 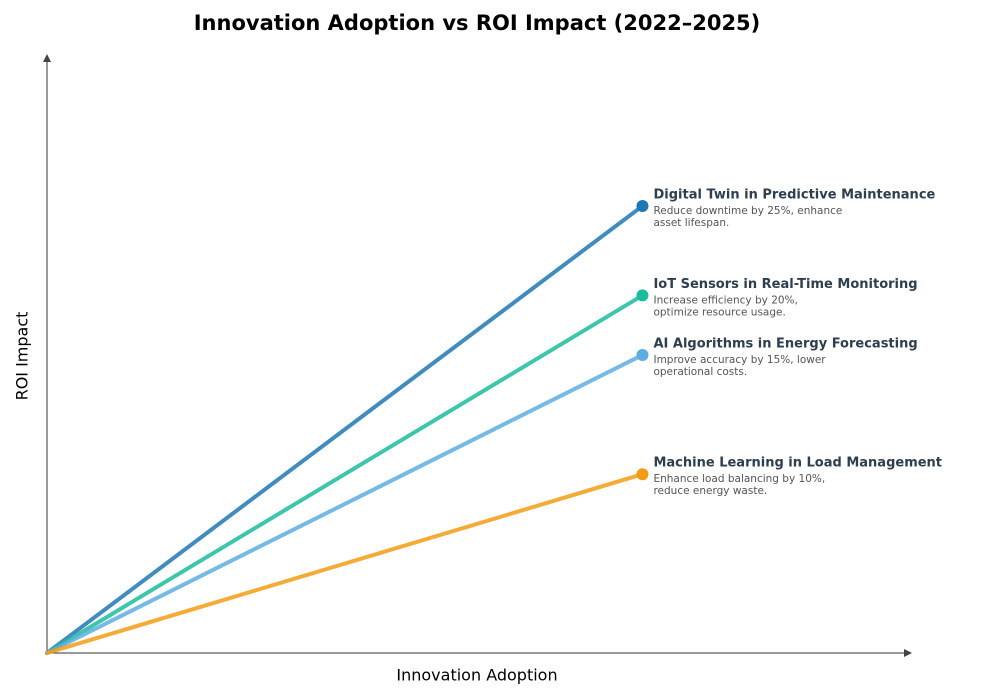 What do you see at coordinates (710, 491) in the screenshot?
I see `series-annotation: reduce energy waste.` at bounding box center [710, 491].